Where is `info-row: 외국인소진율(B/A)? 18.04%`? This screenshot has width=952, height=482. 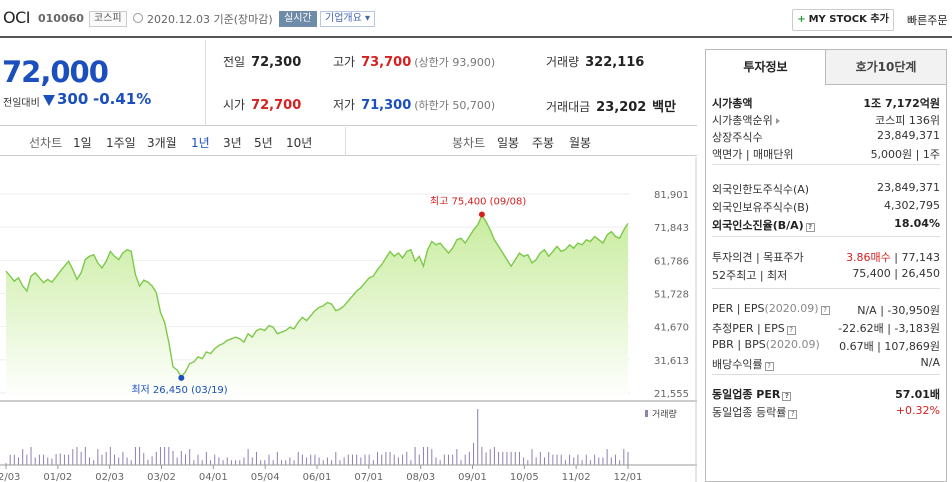
info-row: 외국인소진율(B/A)? 18.04% is located at coordinates (826, 224).